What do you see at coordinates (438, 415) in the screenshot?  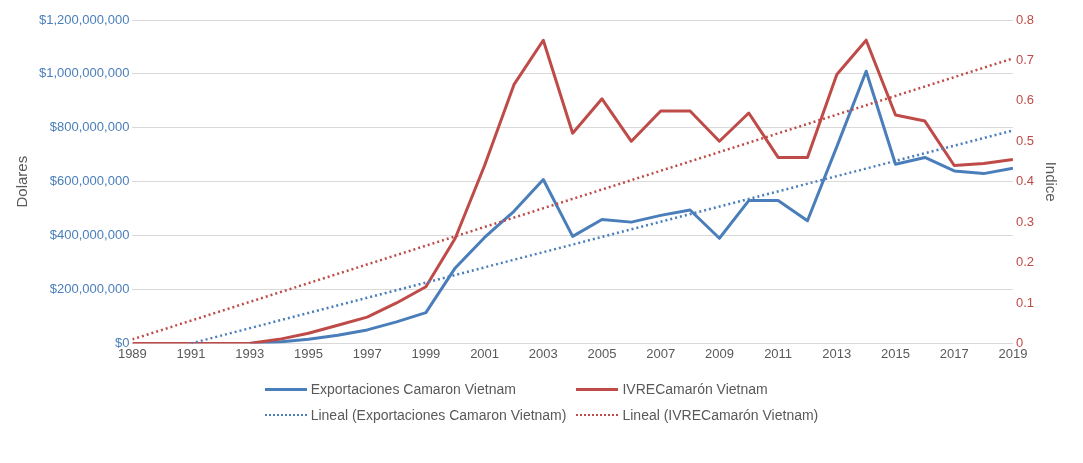 I see `legend-label: Lineal (Exportaciones Camaron Vietnam)` at bounding box center [438, 415].